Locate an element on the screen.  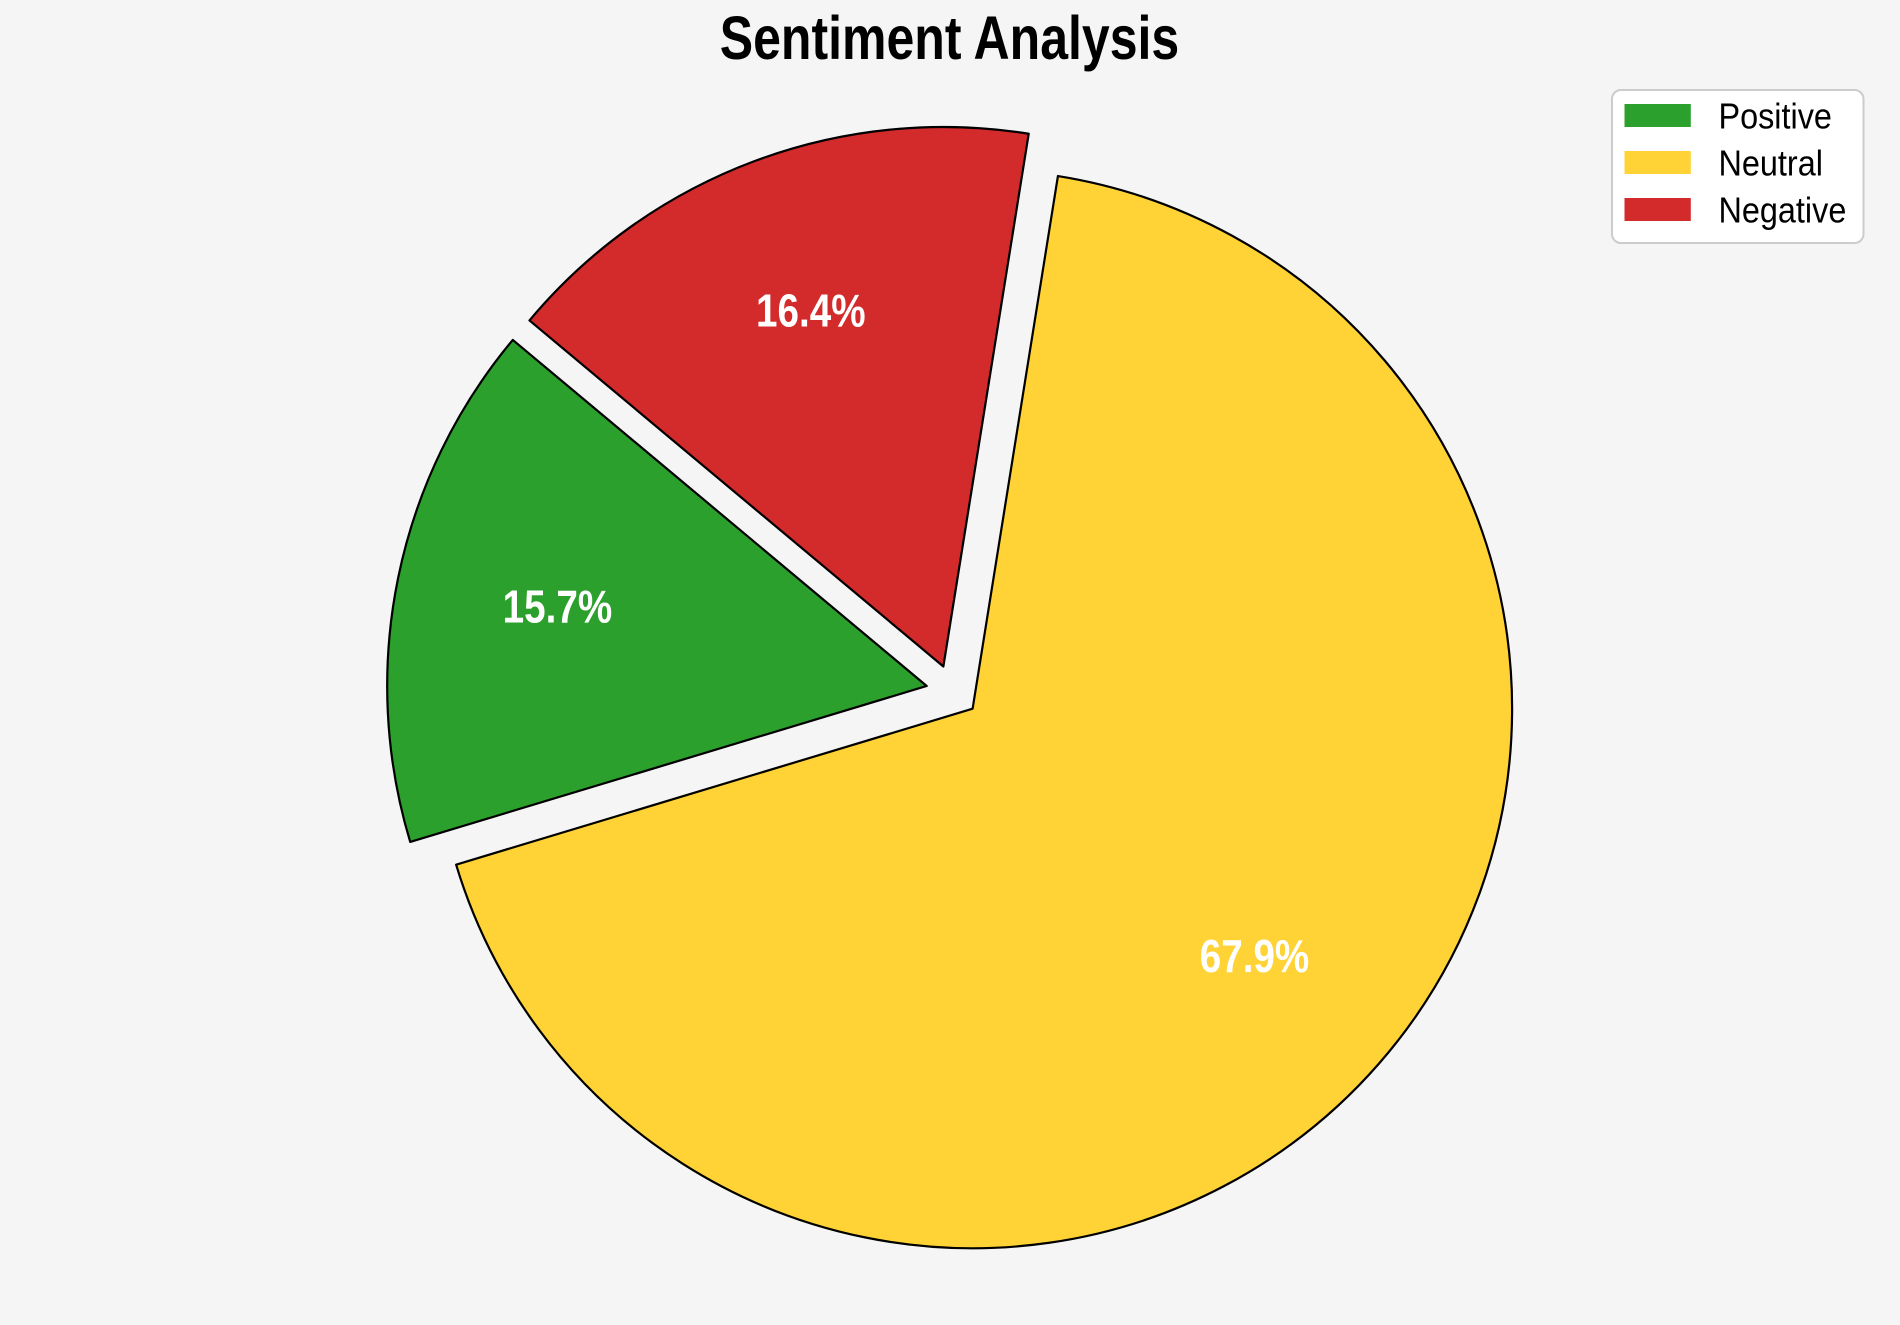
svg-text: 67.9% is located at coordinates (1255, 956).